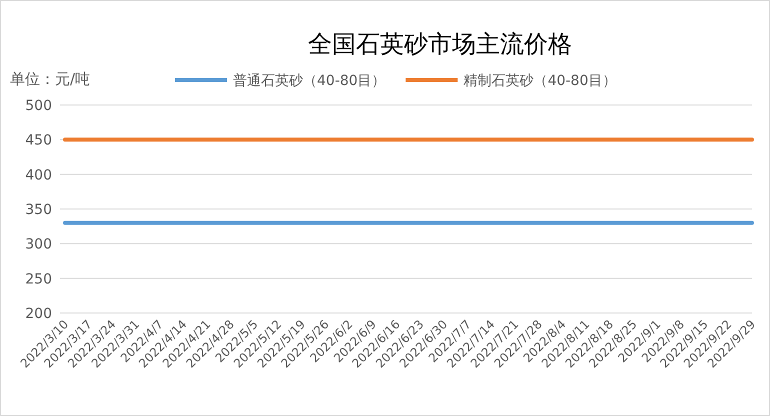 This screenshot has height=416, width=770. What do you see at coordinates (38, 106) in the screenshot?
I see `y-tick-label: 500` at bounding box center [38, 106].